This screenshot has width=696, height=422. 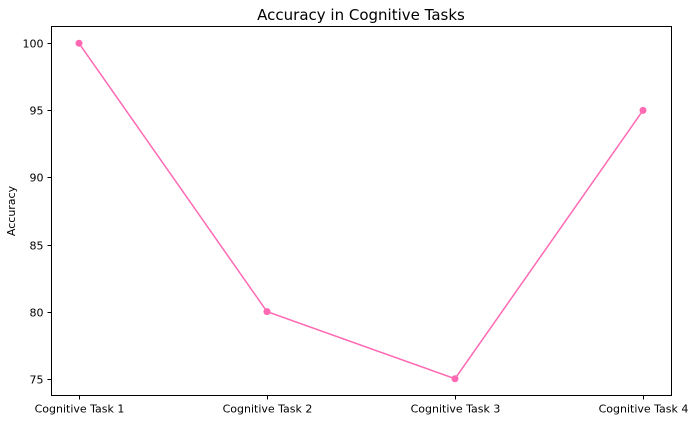 I want to click on chart-title: Accuracy in Cognitive Tasks, so click(x=361, y=15).